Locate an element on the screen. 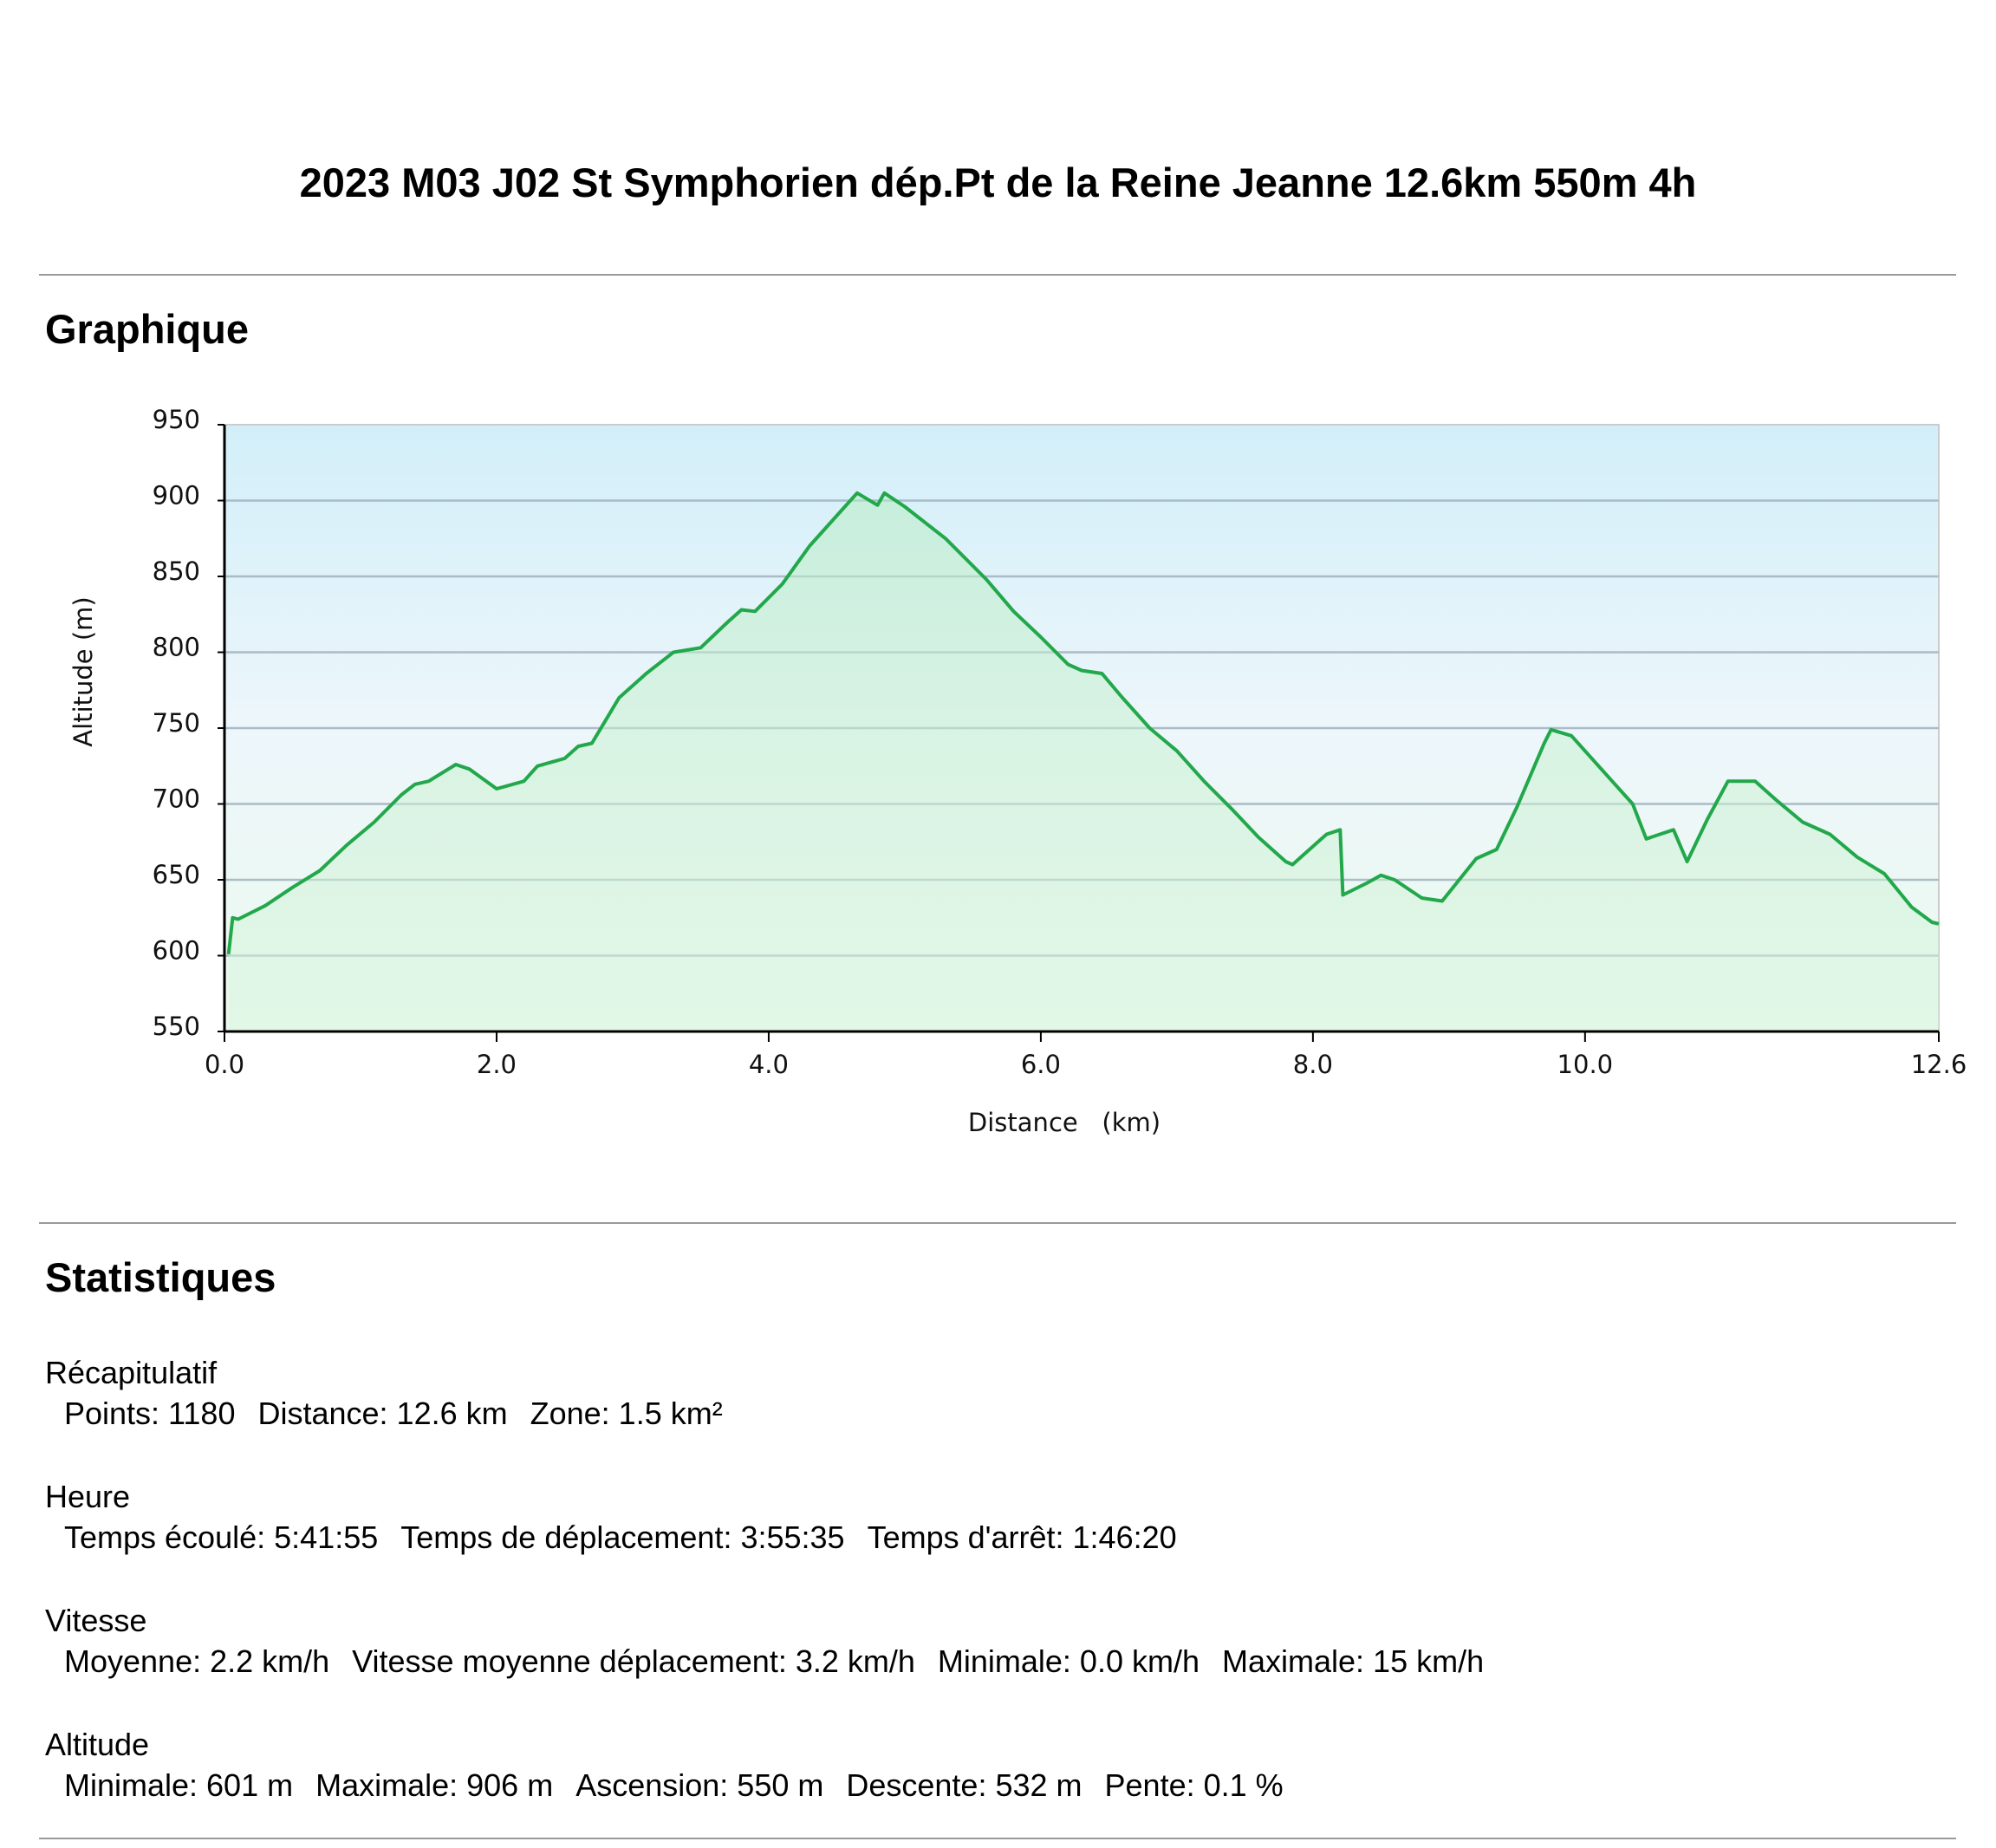 This screenshot has height=1848, width=1996. stat-item: Temps d'arrêt: 1:46:20 is located at coordinates (1022, 1537).